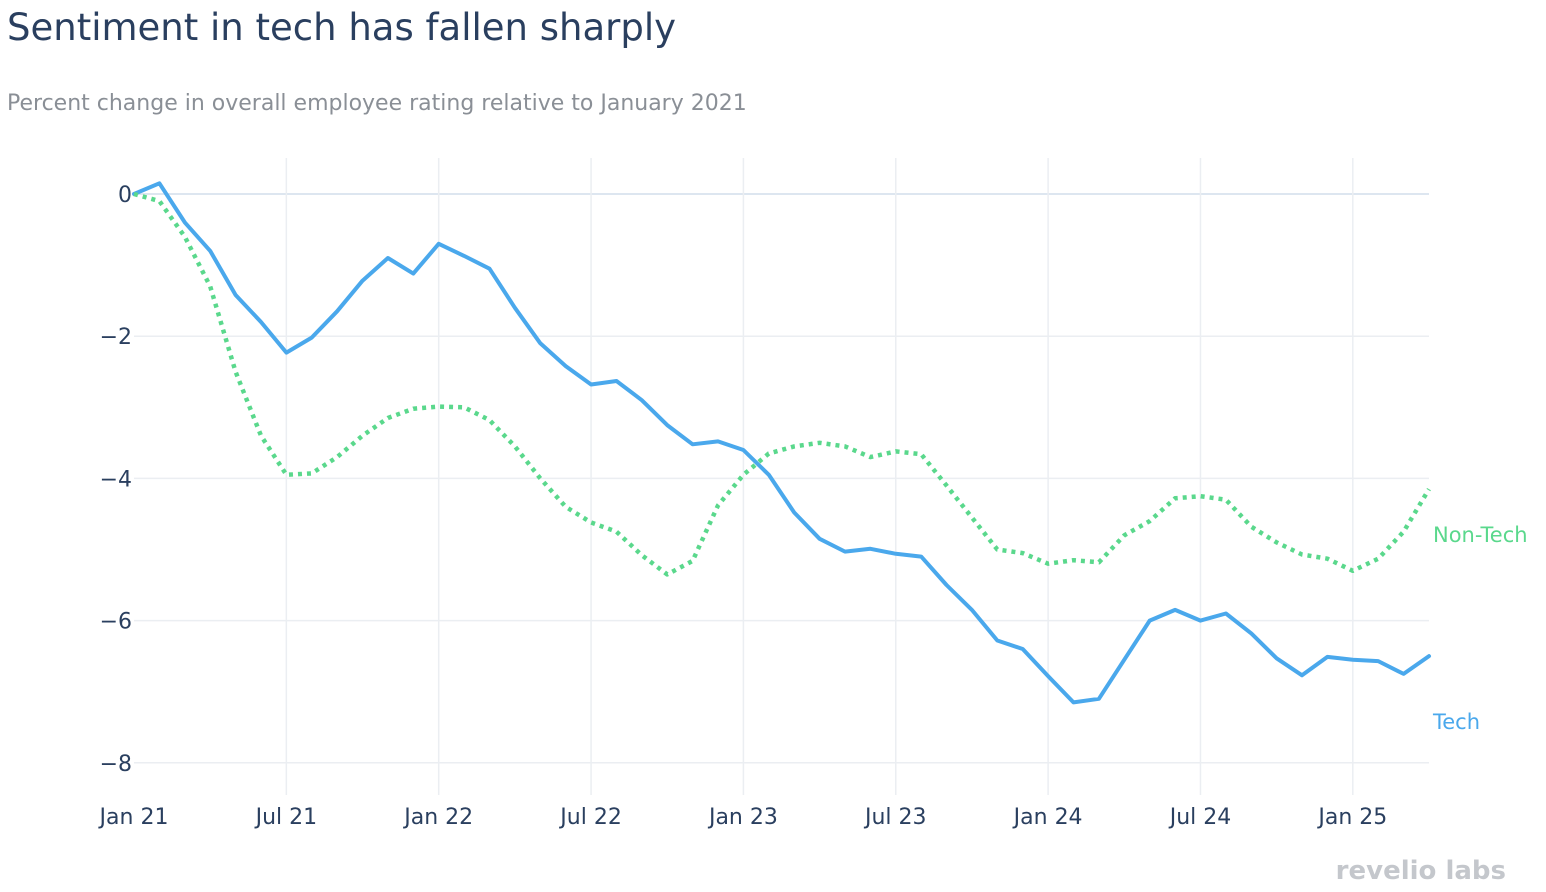  I want to click on revelio-labs-logo: revelio labs, so click(1420, 871).